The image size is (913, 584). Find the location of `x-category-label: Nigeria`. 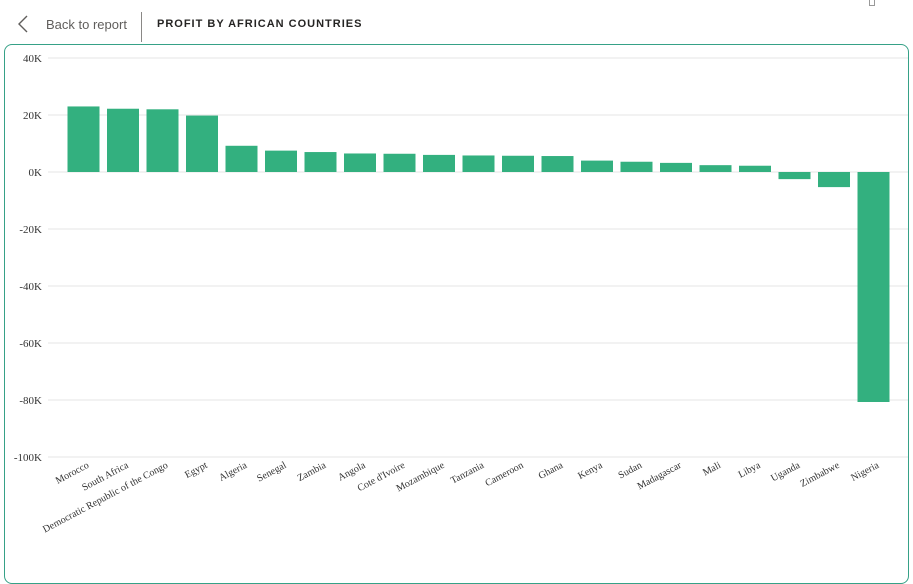

x-category-label: Nigeria is located at coordinates (865, 472).